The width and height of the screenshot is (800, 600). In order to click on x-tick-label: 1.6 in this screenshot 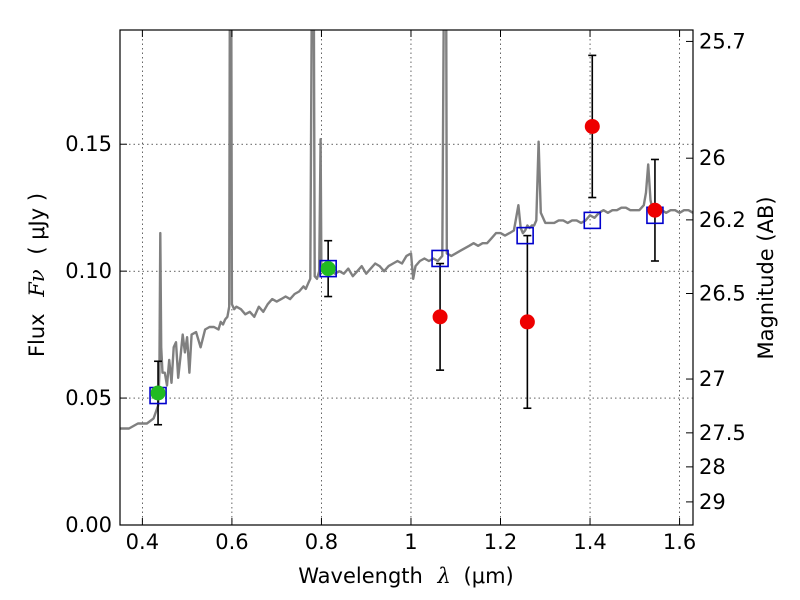, I will do `click(679, 542)`.